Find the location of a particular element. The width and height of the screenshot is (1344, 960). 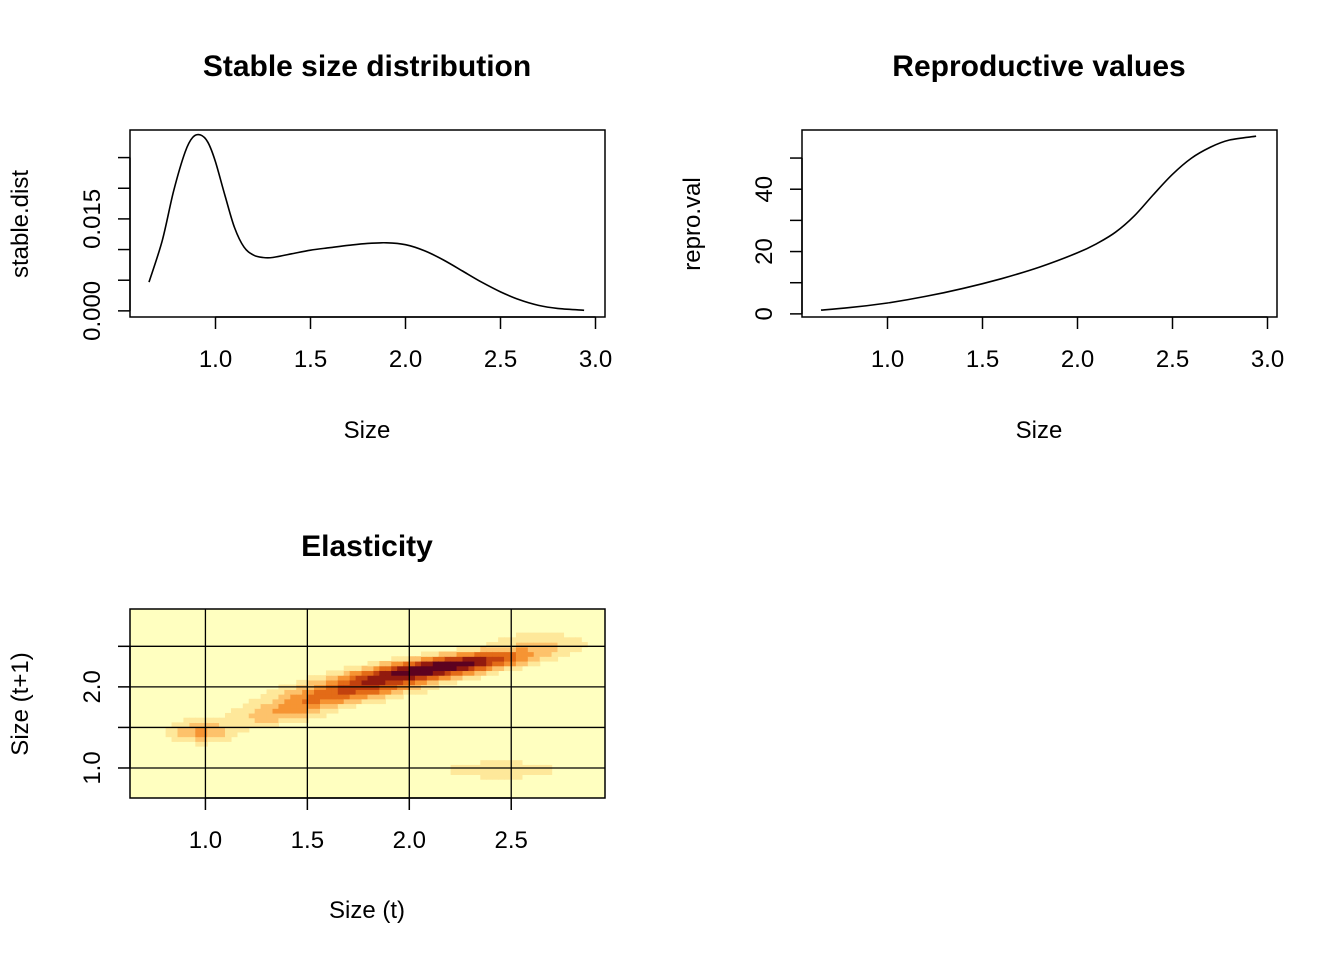

chart-title: Reproductive values is located at coordinates (1038, 66).